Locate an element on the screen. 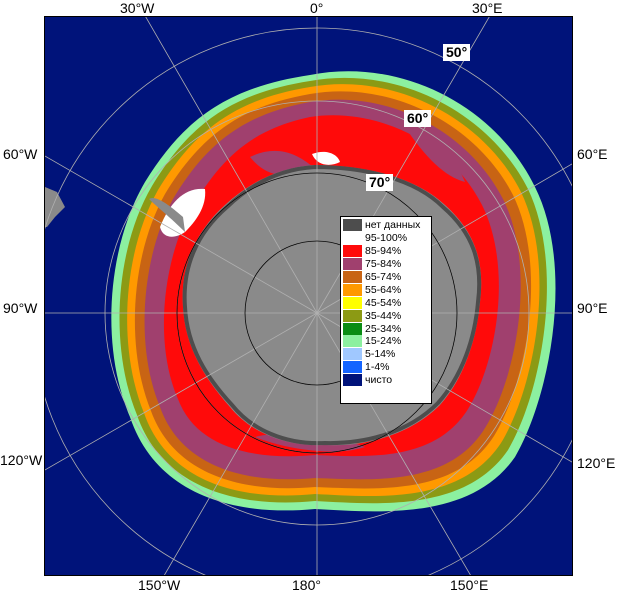 The image size is (617, 594). legend-item: 95-100% is located at coordinates (386, 238).